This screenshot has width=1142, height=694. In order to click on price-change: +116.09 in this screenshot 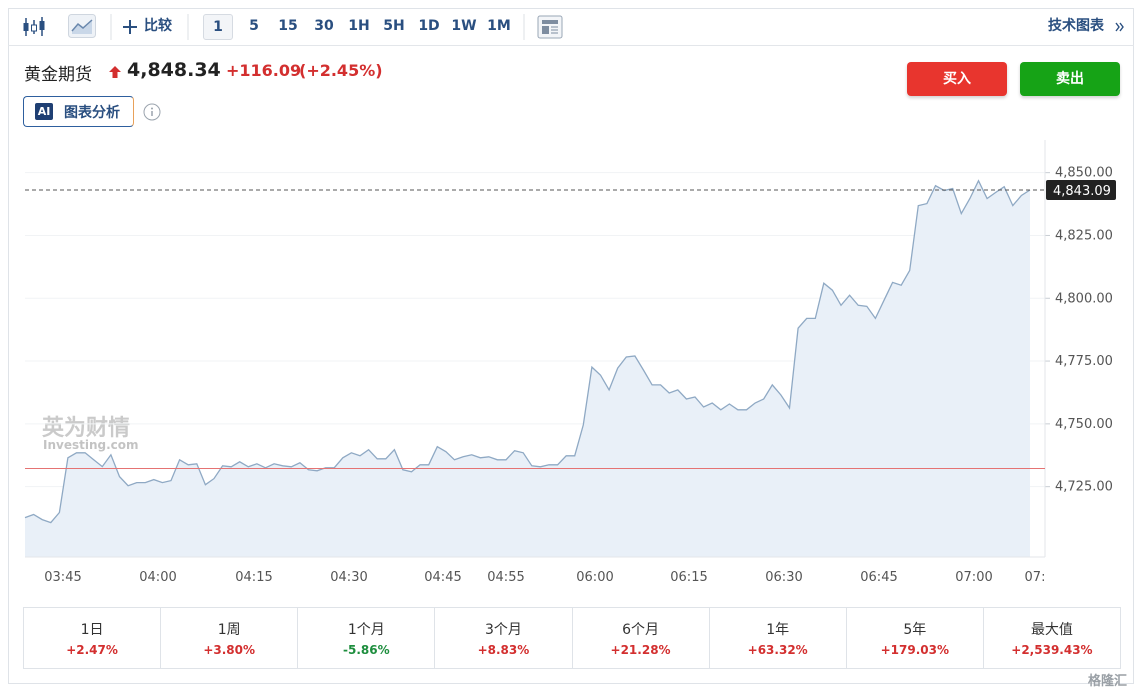, I will do `click(264, 70)`.